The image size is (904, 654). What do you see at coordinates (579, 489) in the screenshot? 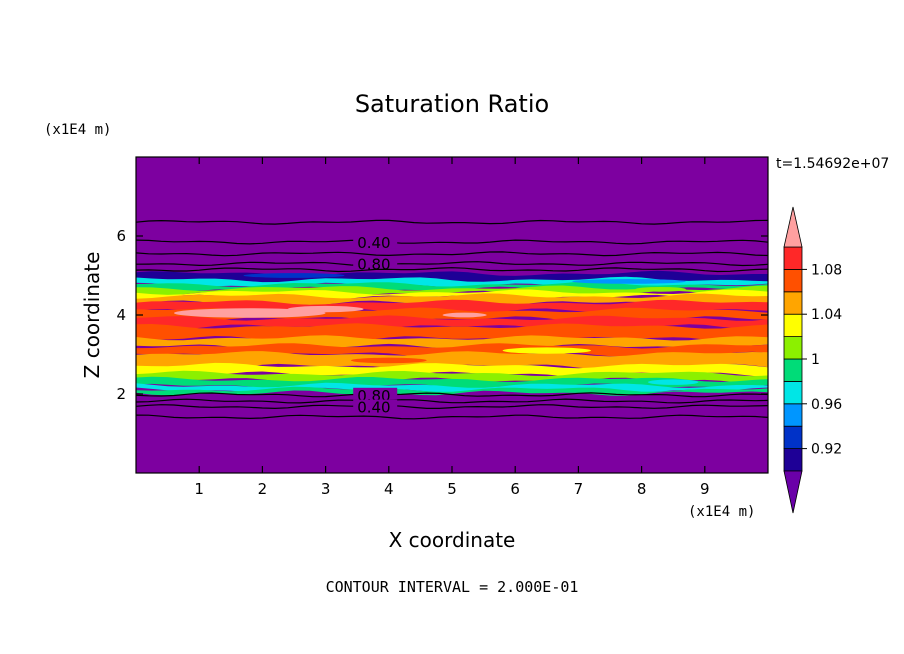
I see `x-tick-label: 7` at bounding box center [579, 489].